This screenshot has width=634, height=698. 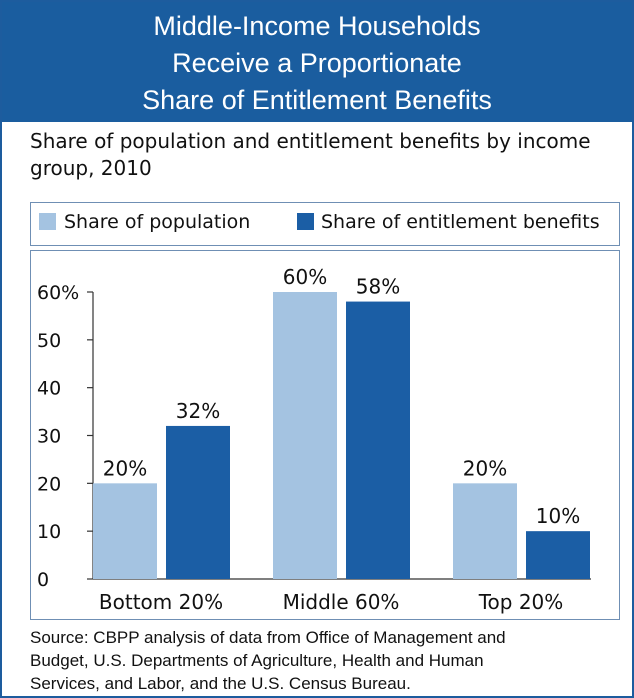 I want to click on x-category-label: Middle 60%, so click(x=341, y=602).